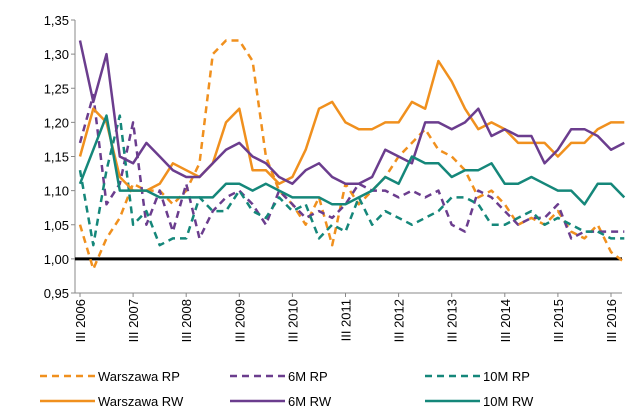  Describe the element at coordinates (506, 376) in the screenshot. I see `legend-label: 10M RP` at that location.